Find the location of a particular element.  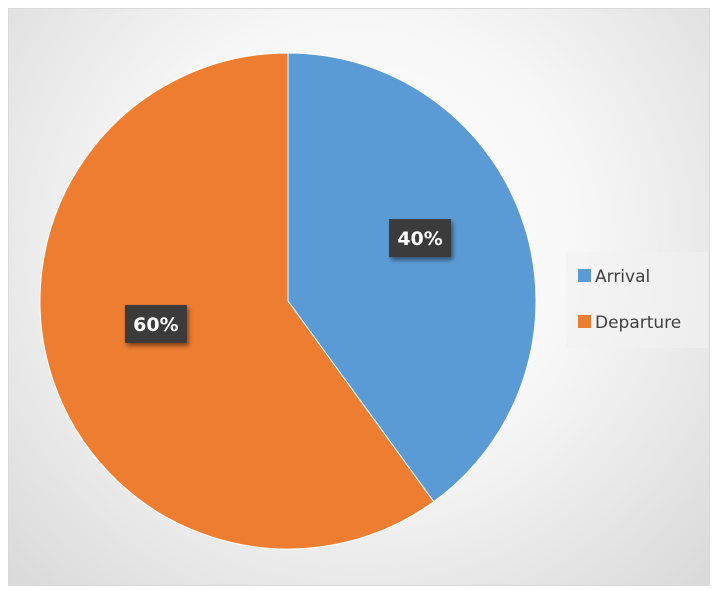

legend-label-arrival: Arrival is located at coordinates (622, 277).